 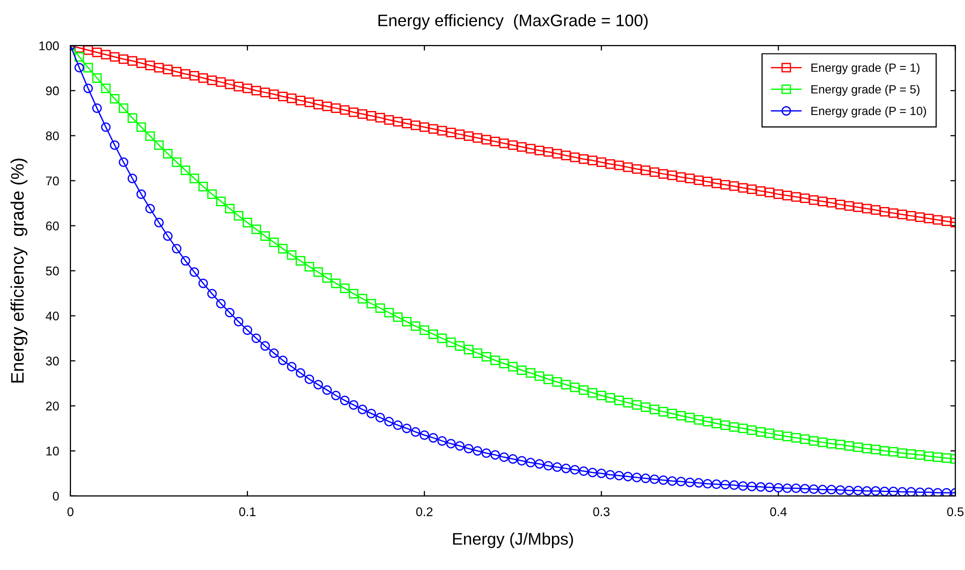 What do you see at coordinates (868, 112) in the screenshot?
I see `legend-label: Energy grade (P = 10)` at bounding box center [868, 112].